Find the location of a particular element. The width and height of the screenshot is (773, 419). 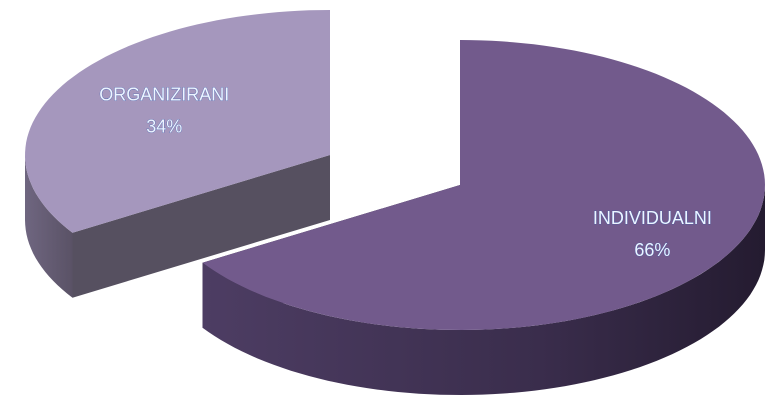

slice-value-label: 66% is located at coordinates (652, 250).